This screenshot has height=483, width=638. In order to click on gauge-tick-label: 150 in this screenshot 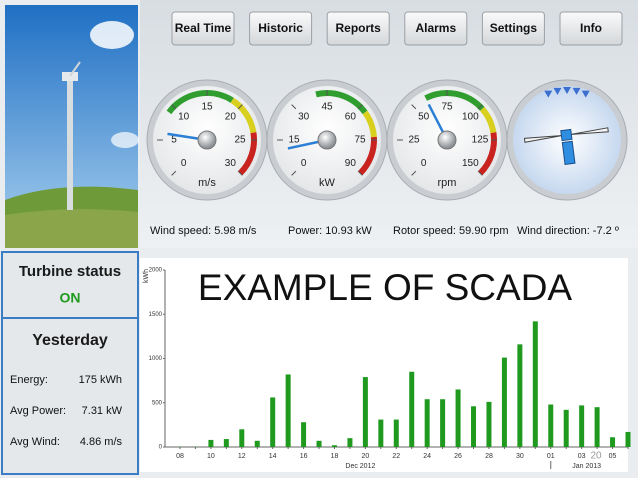, I will do `click(470, 163)`.